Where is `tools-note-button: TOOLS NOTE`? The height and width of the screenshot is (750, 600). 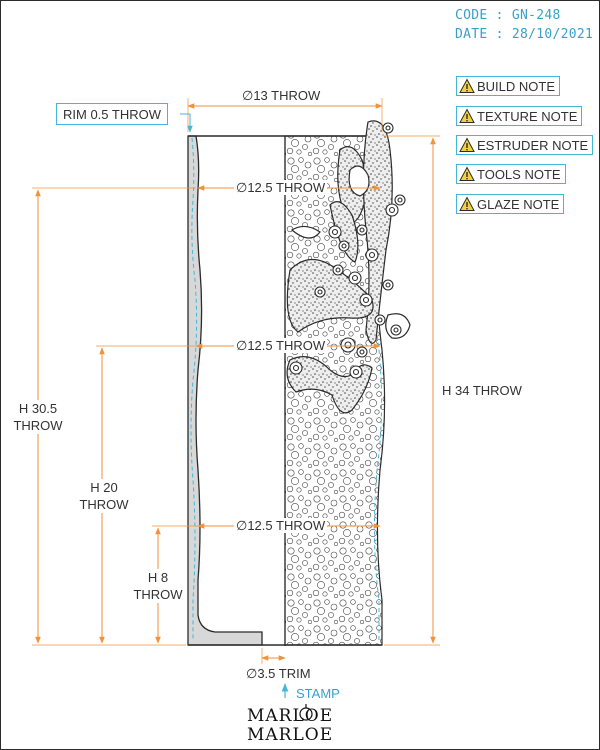
tools-note-button: TOOLS NOTE is located at coordinates (511, 174).